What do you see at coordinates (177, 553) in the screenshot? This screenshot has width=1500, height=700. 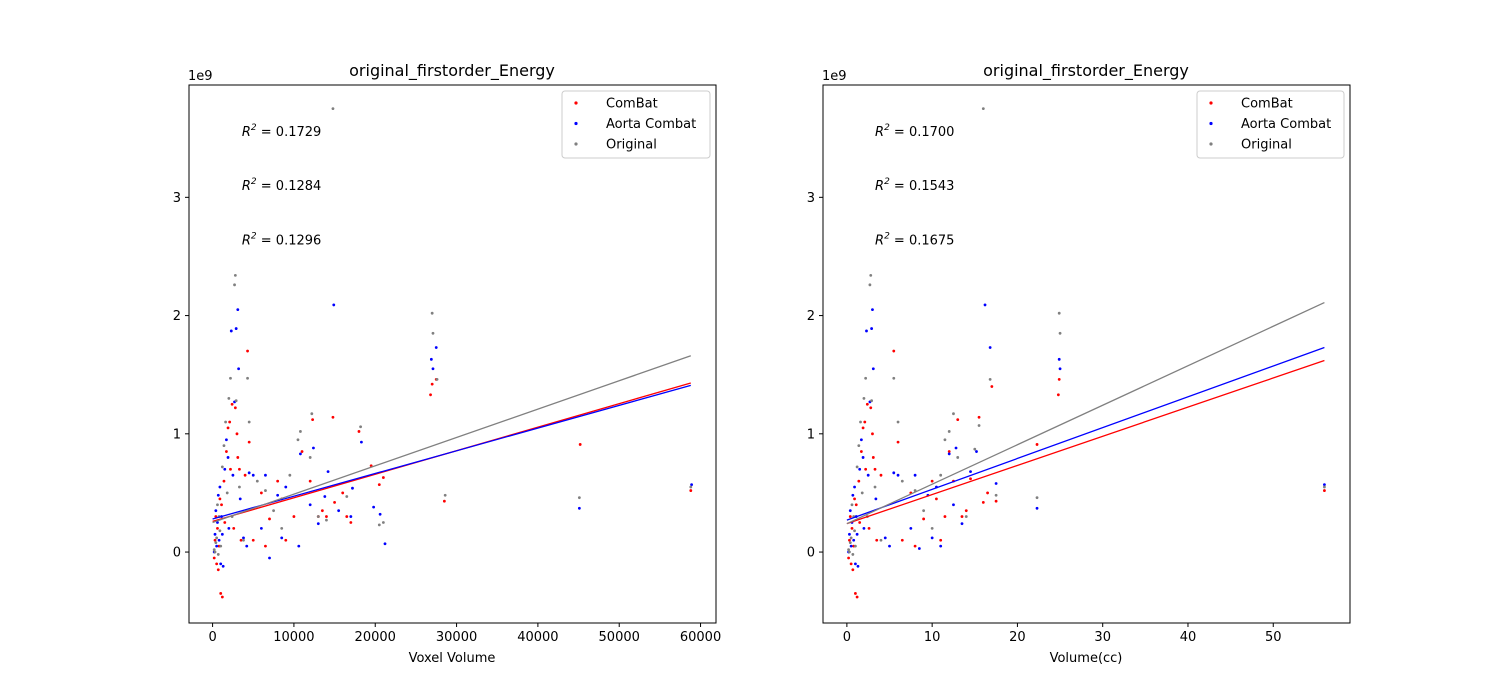 I see `y-tick-label: 0` at bounding box center [177, 553].